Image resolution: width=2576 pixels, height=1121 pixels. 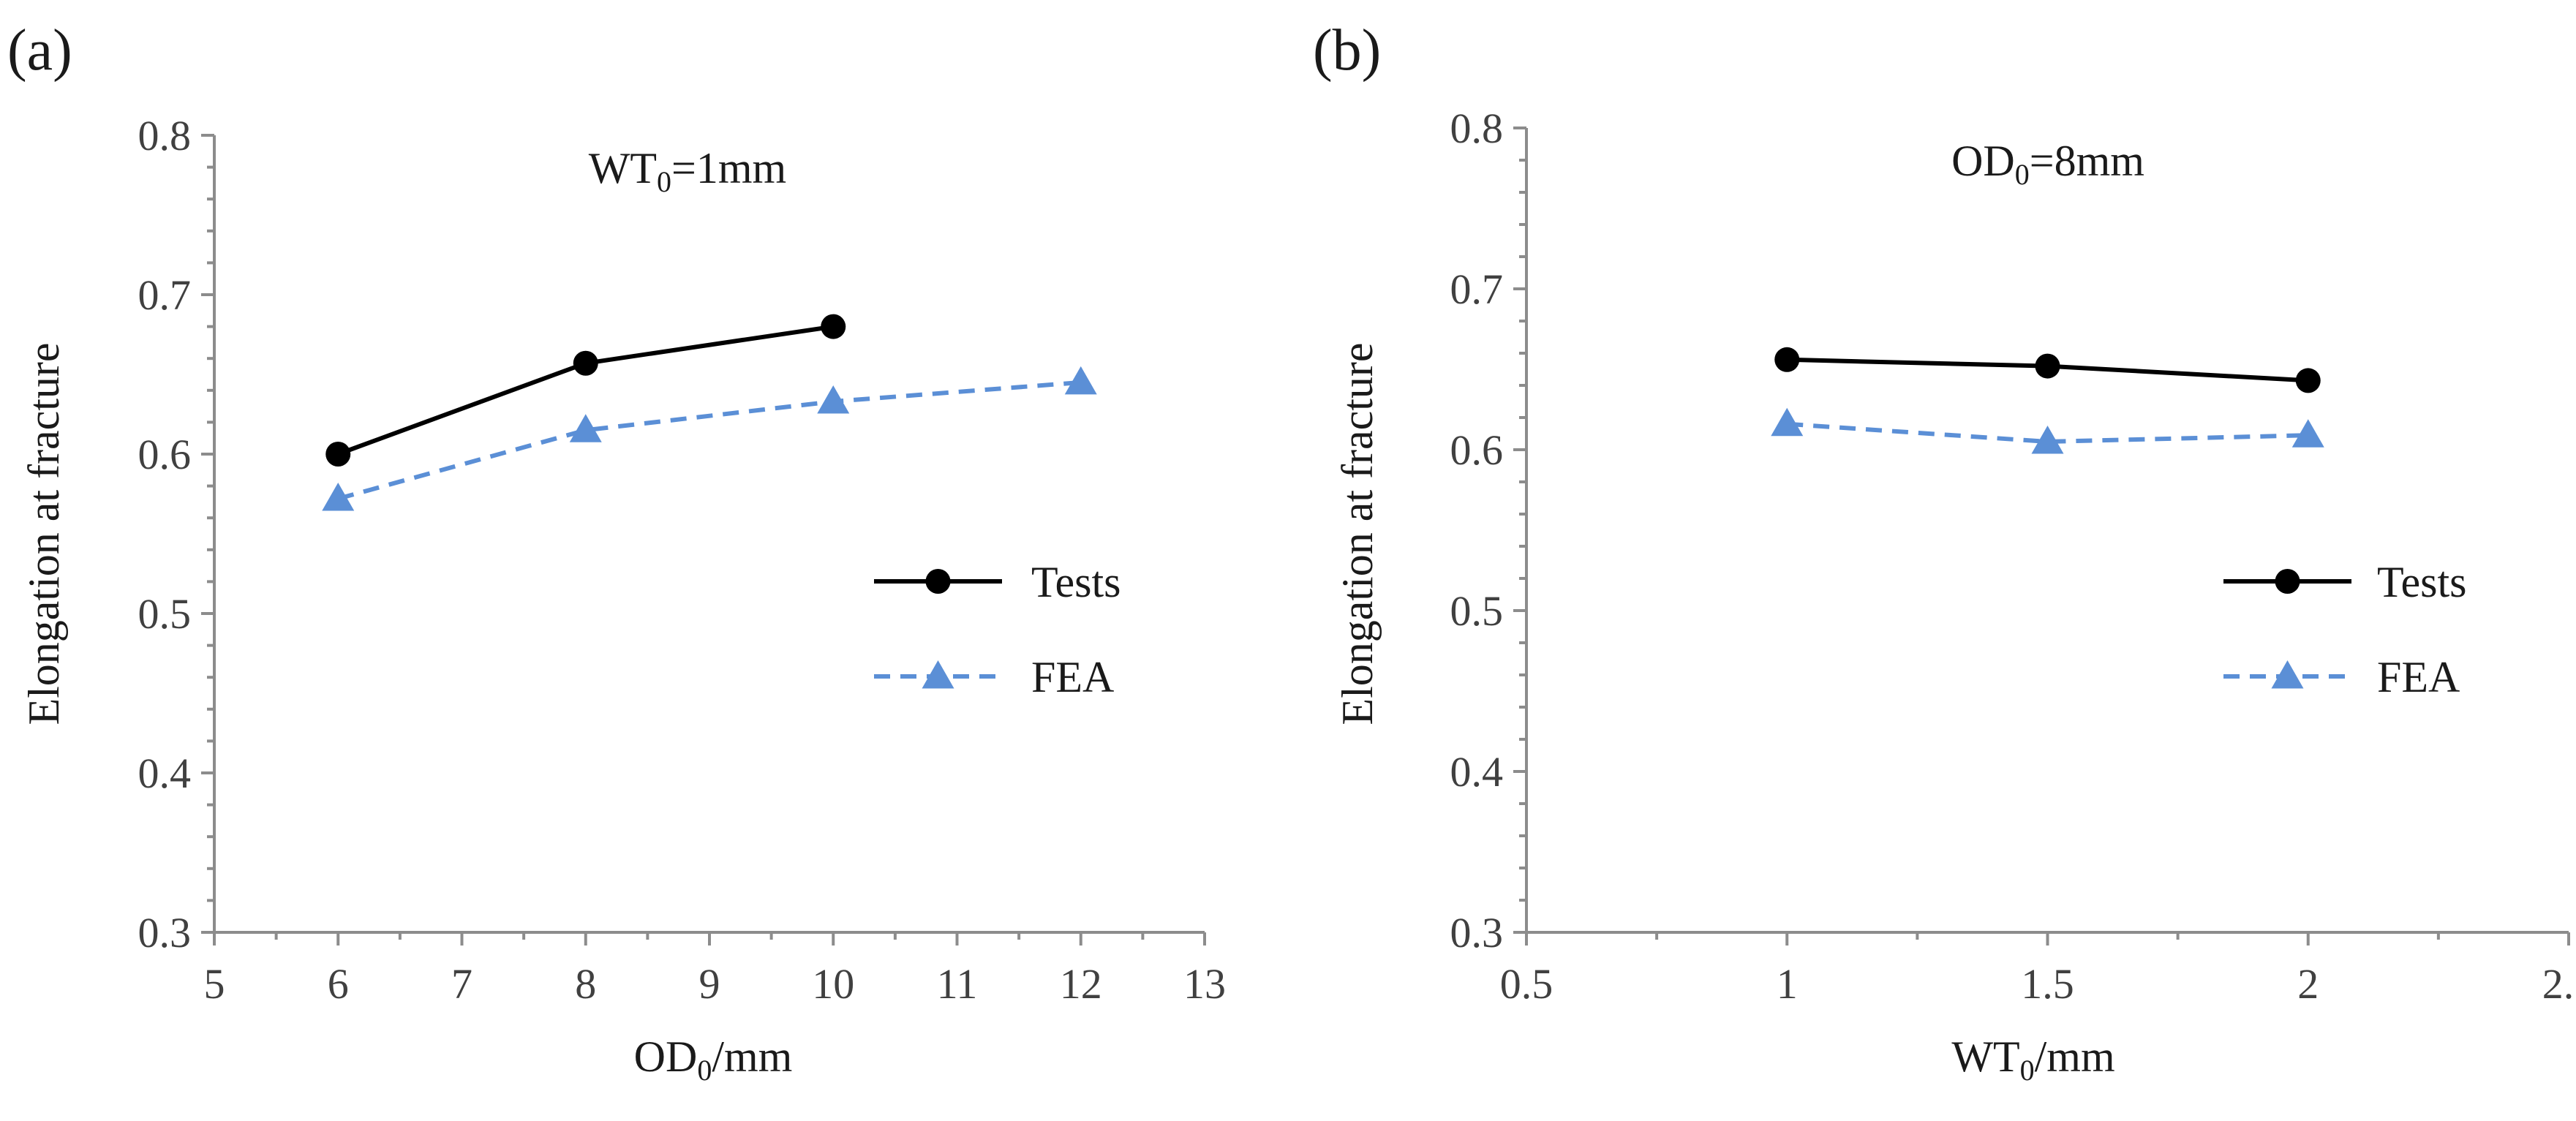 I want to click on x-tick-label: 7, so click(x=461, y=984).